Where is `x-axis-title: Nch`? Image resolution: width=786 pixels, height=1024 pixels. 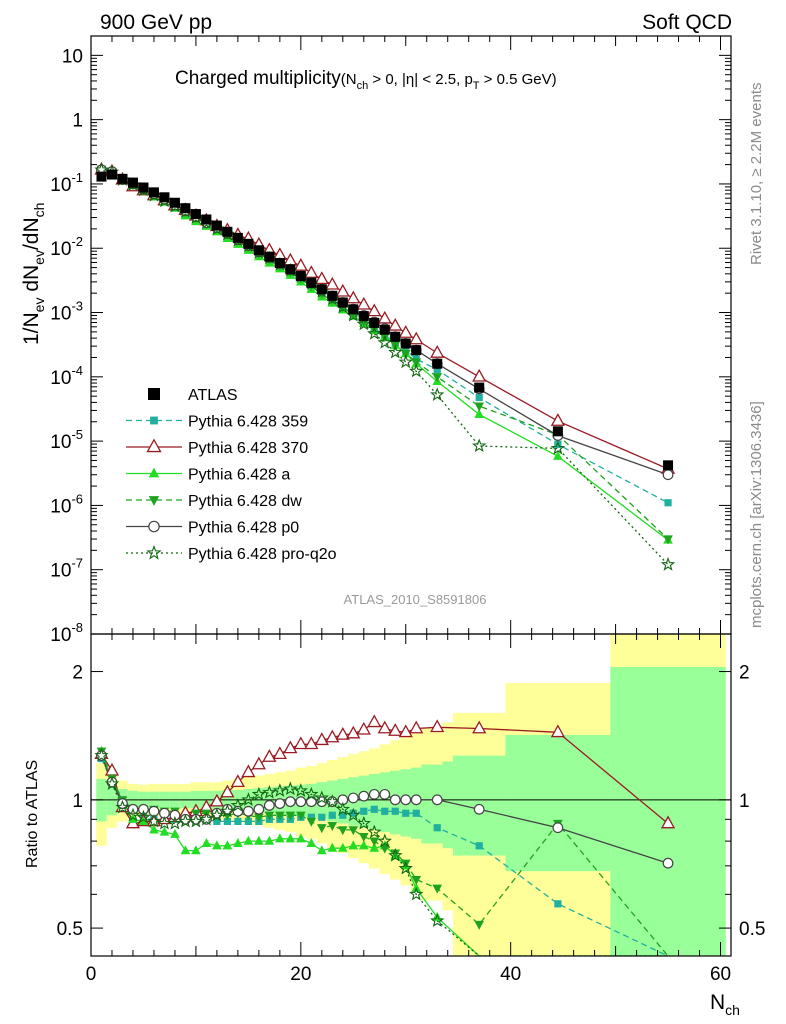 x-axis-title: Nch is located at coordinates (725, 1004).